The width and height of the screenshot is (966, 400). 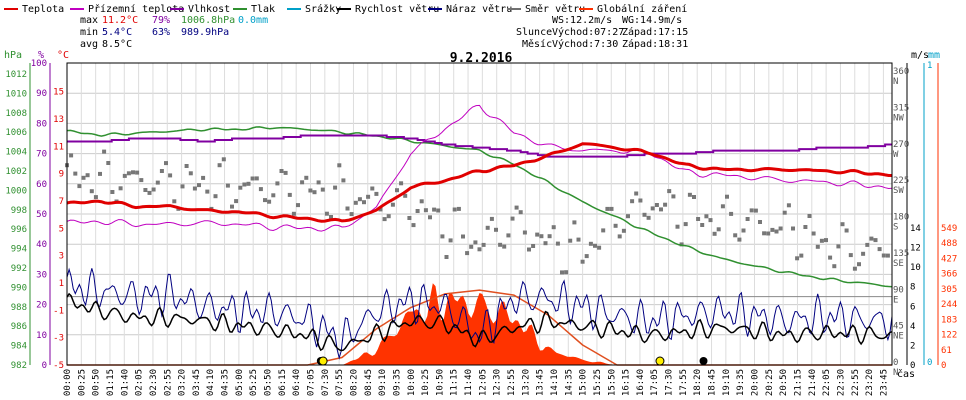 I want to click on legend-label: Náraz větru, so click(x=479, y=9).